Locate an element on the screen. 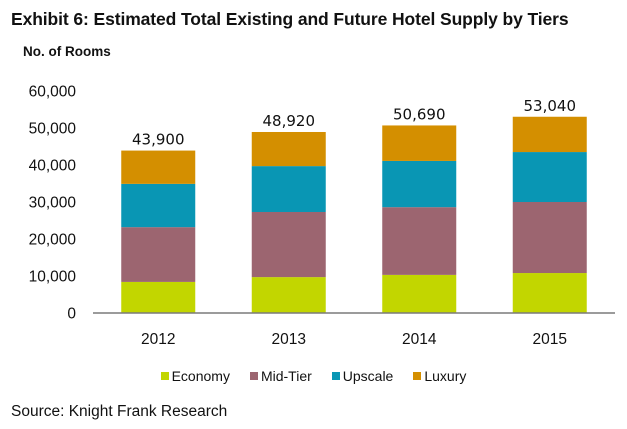 The height and width of the screenshot is (429, 627). bar-upscale-2015 is located at coordinates (549, 177).